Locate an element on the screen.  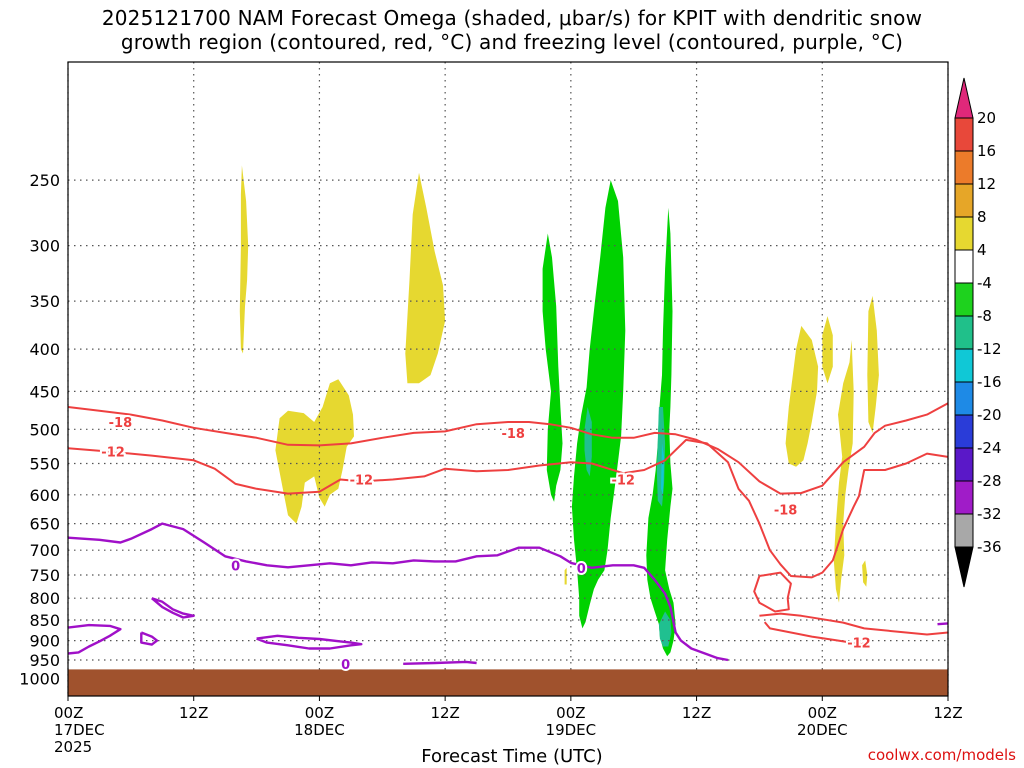
colorbar-label-7: -12 is located at coordinates (989, 349).